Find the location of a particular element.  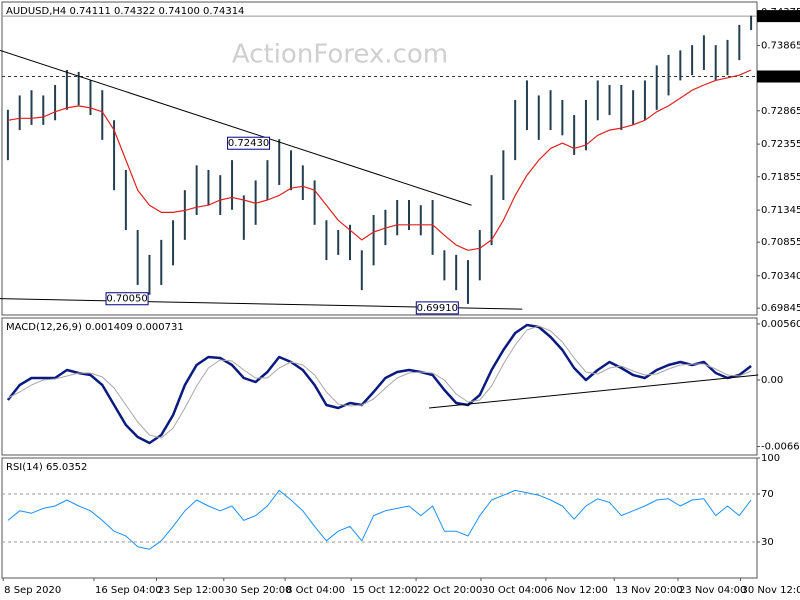

y-tick-label: 0.70855 is located at coordinates (780, 242).